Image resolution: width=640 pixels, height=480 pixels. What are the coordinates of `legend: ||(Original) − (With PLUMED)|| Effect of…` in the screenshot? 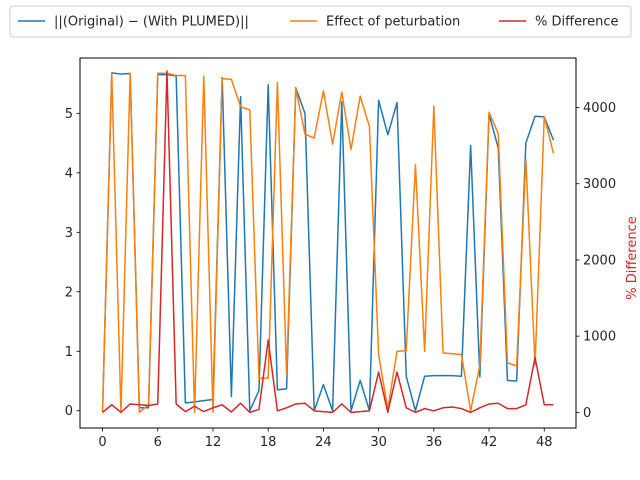 It's located at (320, 21).